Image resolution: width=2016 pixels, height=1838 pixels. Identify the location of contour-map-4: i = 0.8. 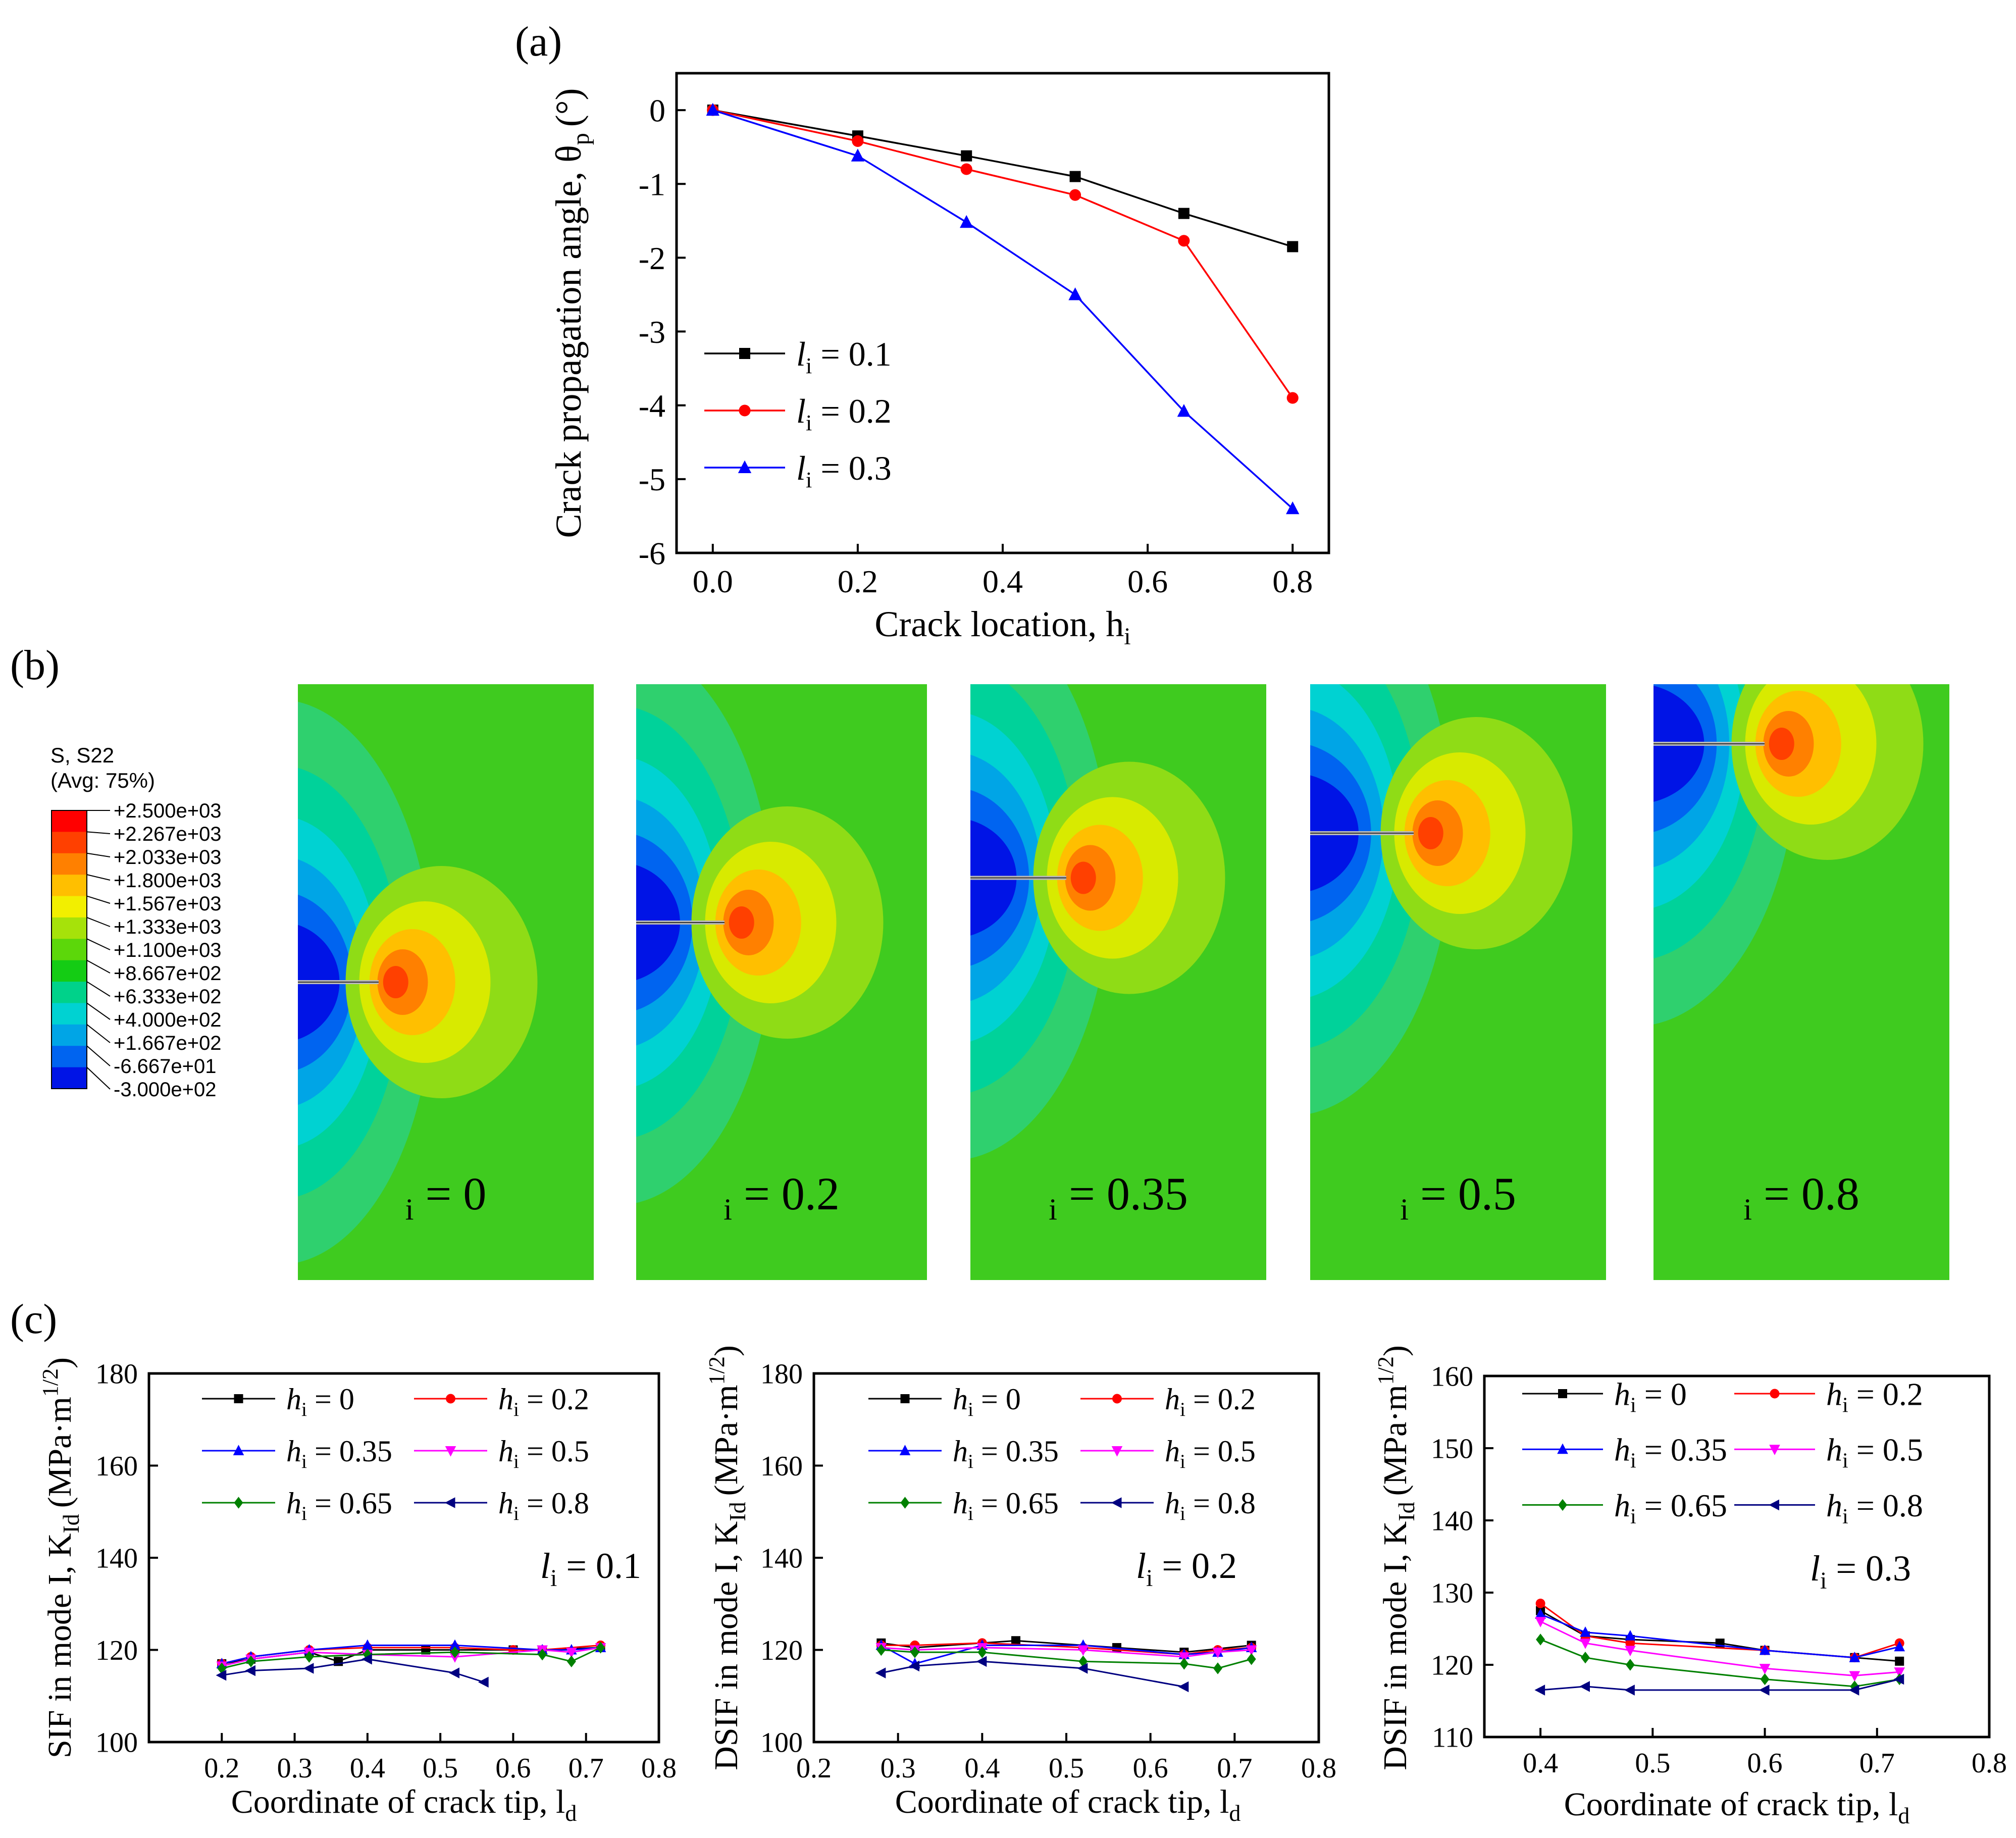
(1801, 982).